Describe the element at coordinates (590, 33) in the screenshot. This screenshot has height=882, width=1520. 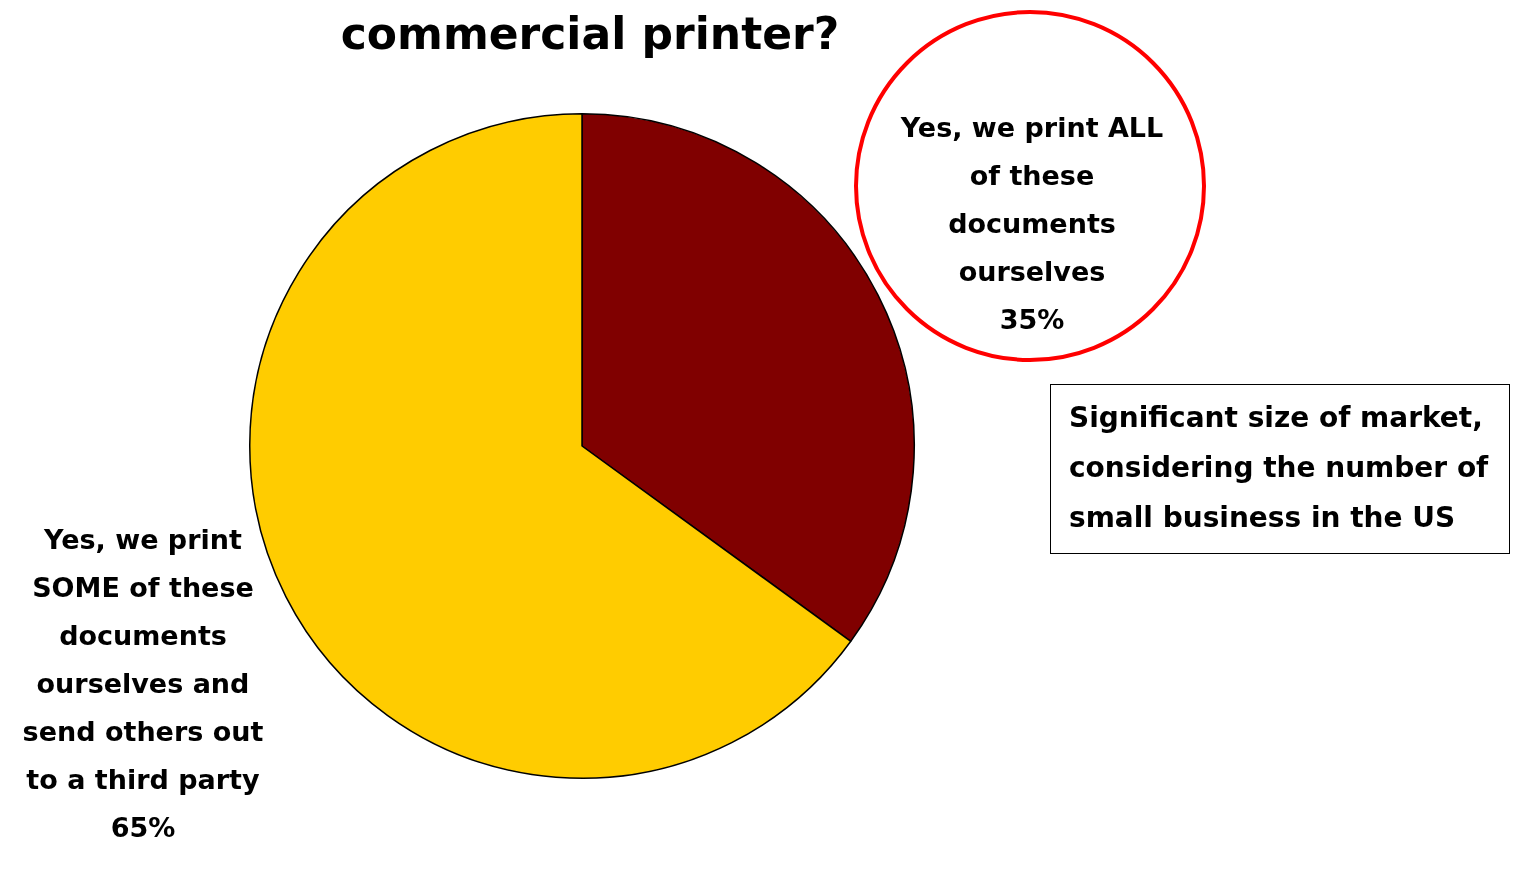
I see `chart-title: commercial printer?` at that location.